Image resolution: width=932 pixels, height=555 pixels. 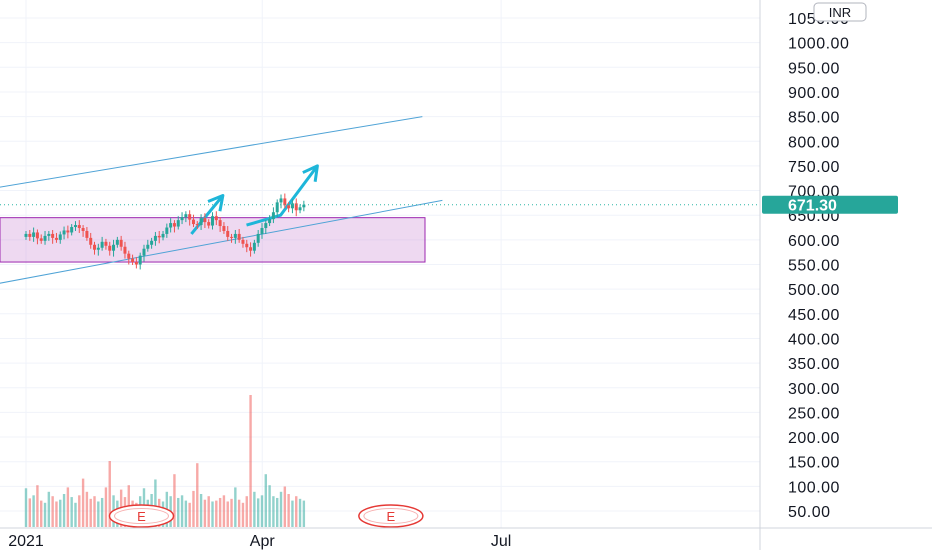 I want to click on candlestick-series, so click(x=165, y=231).